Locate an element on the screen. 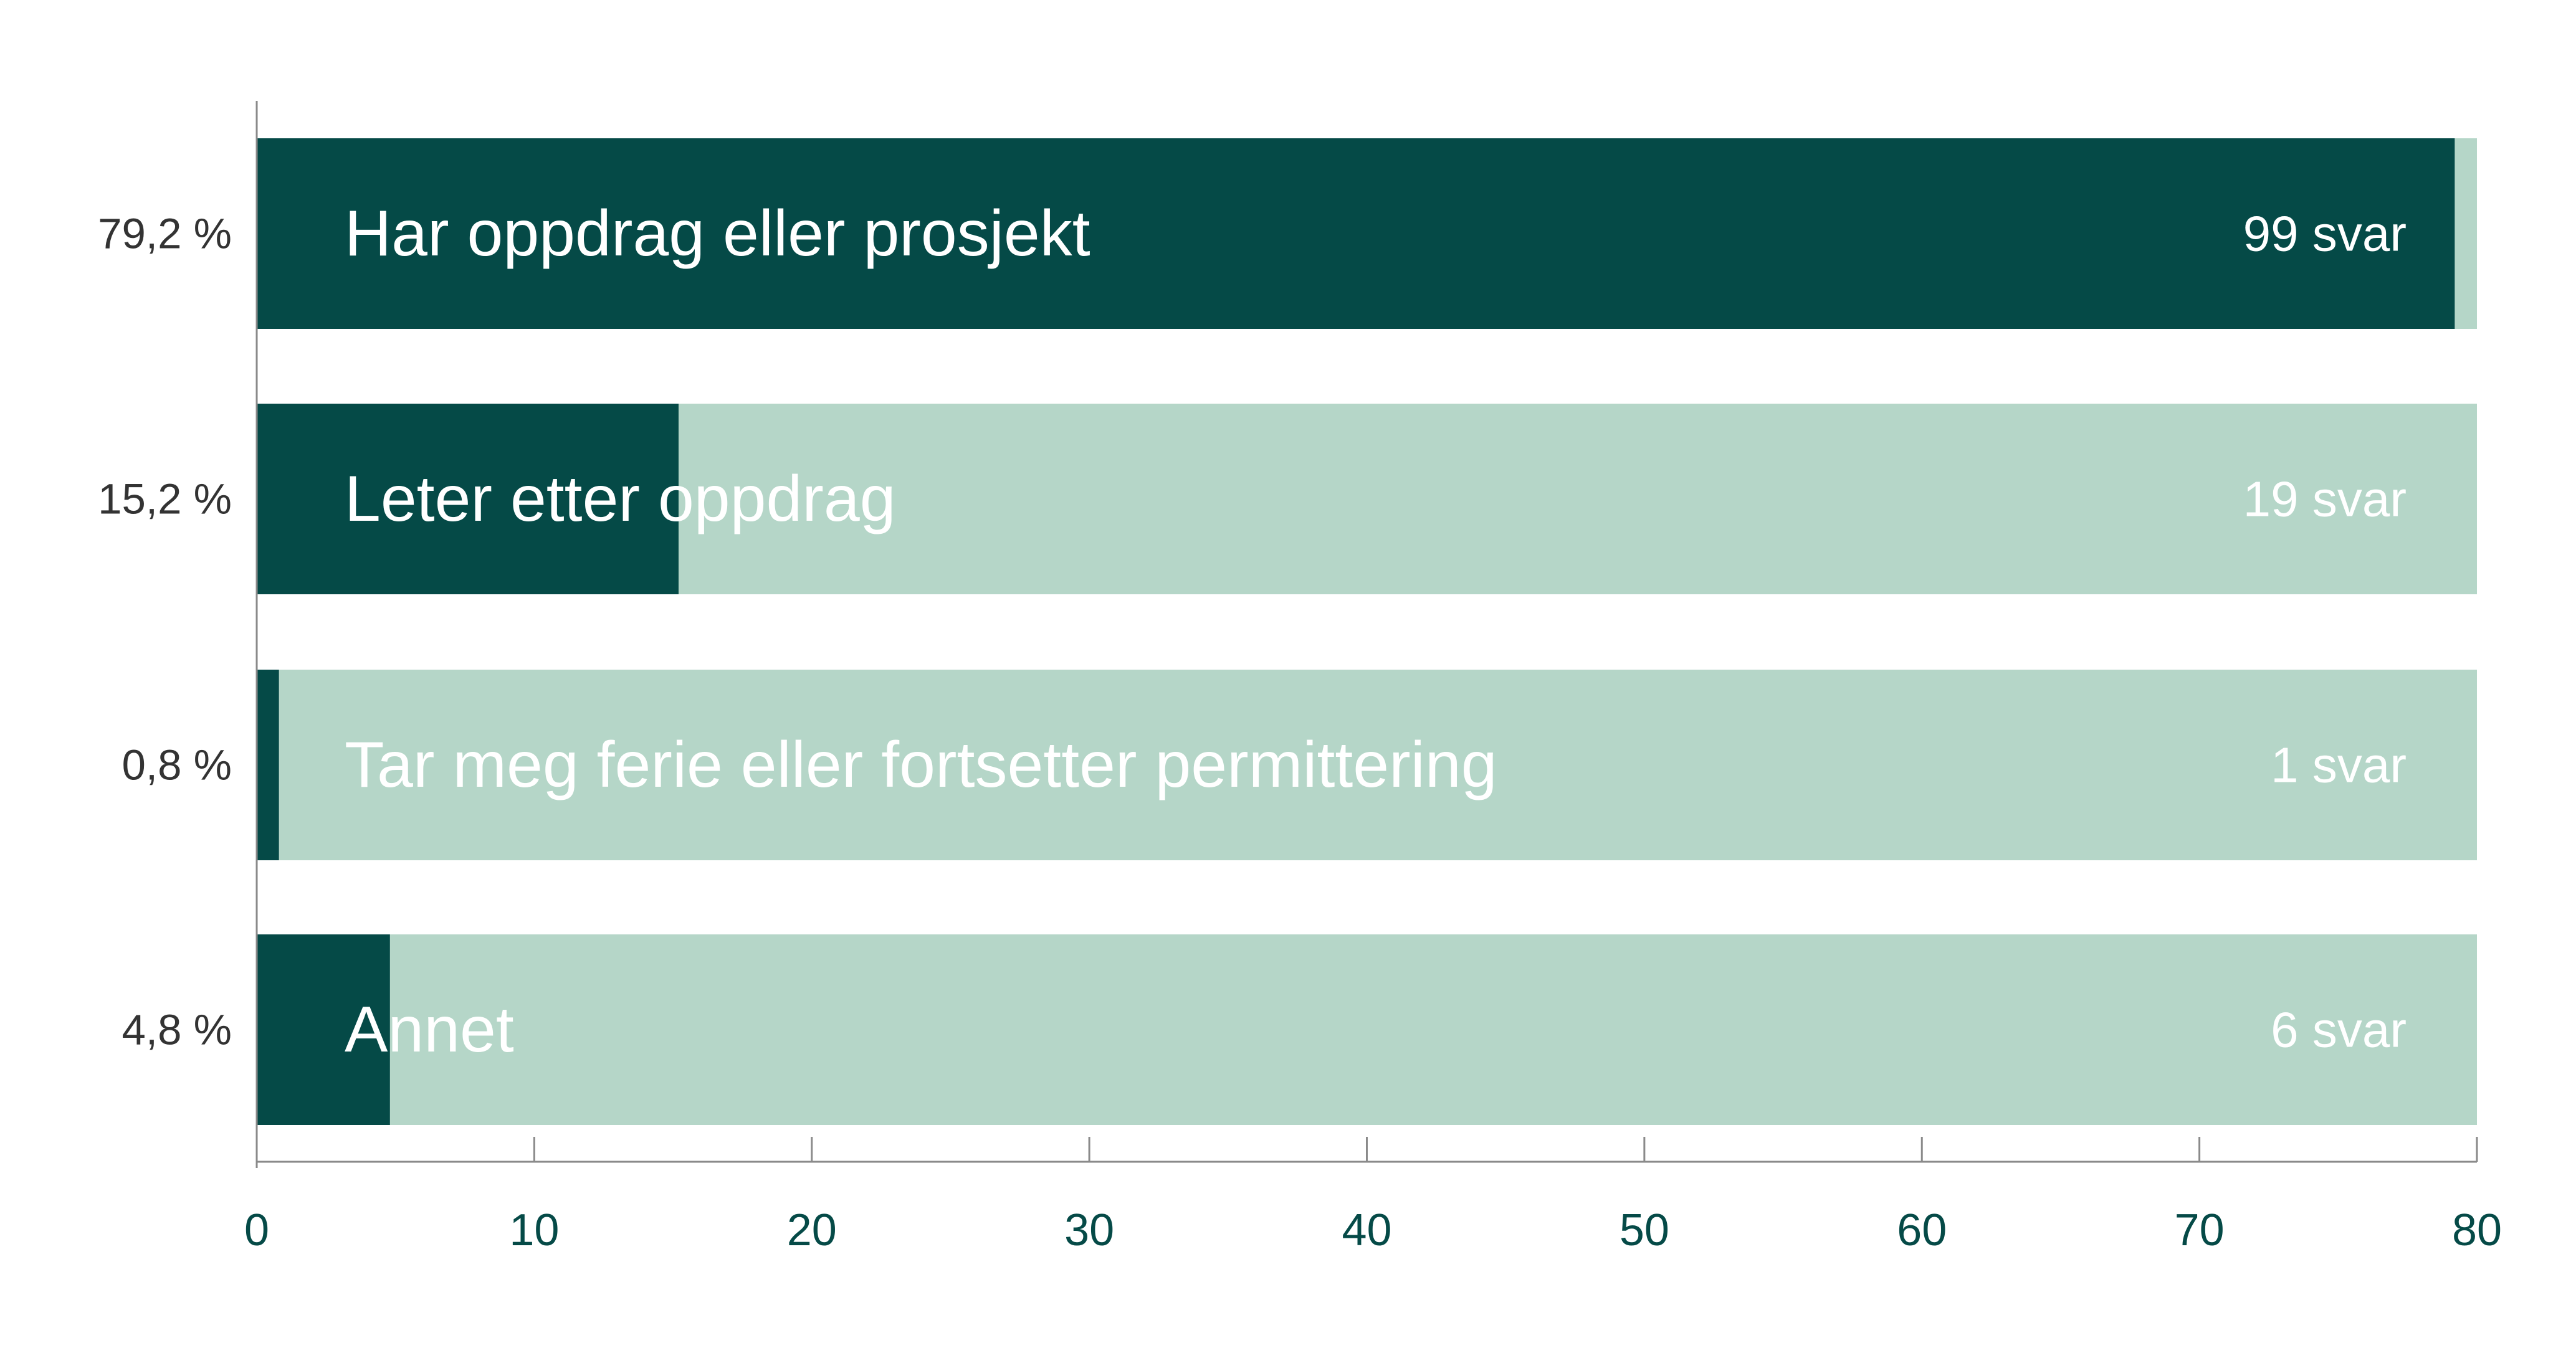 The image size is (2576, 1353). x-tick-label: 80 is located at coordinates (2477, 1230).